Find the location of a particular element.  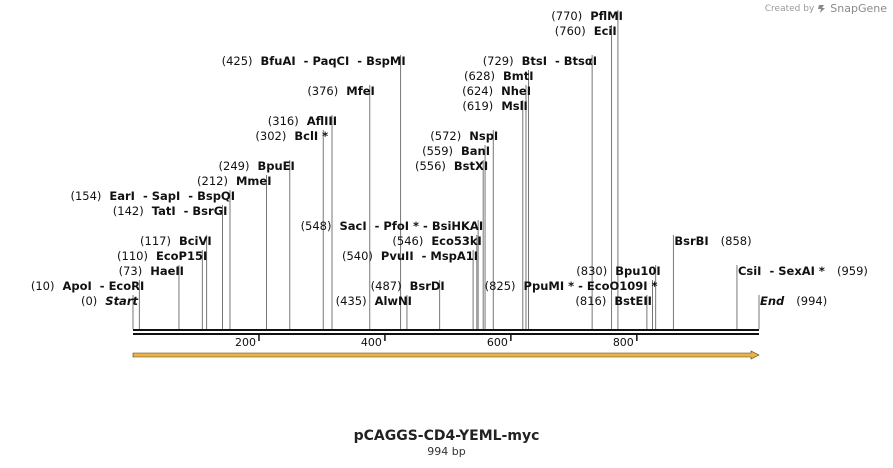

site-position: (376) is located at coordinates (322, 91).